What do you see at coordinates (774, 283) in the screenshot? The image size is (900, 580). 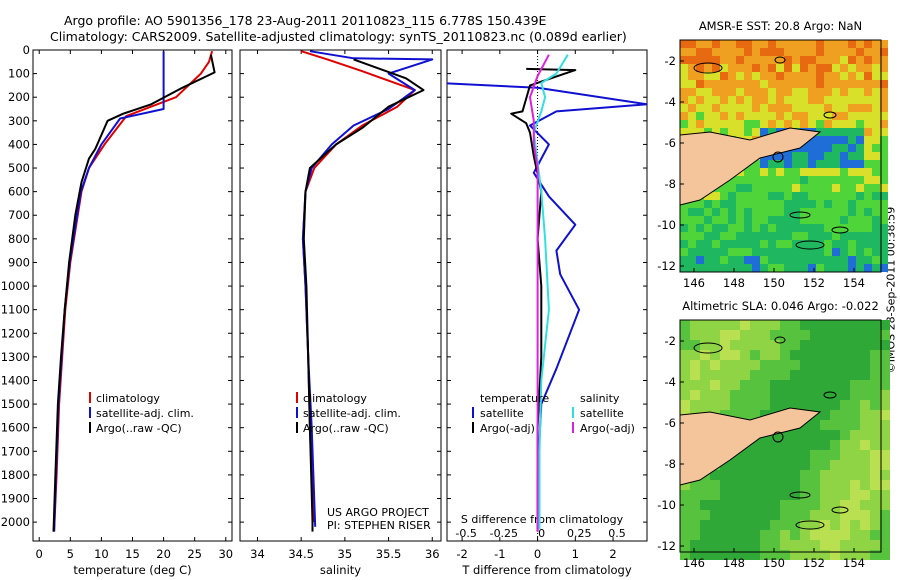 I see `map-x-tick-label: 150` at bounding box center [774, 283].